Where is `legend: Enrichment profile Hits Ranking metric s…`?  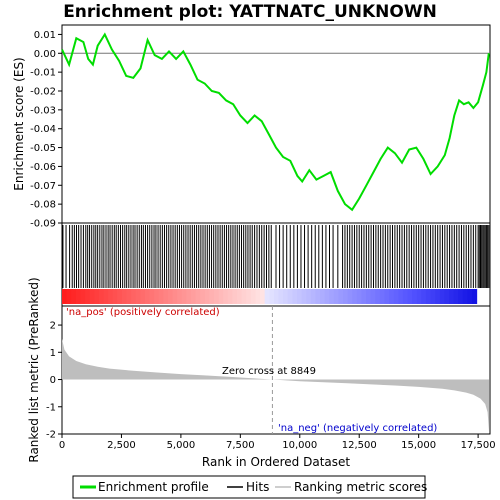 legend: Enrichment profile Hits Ranking metric s… is located at coordinates (249, 487).